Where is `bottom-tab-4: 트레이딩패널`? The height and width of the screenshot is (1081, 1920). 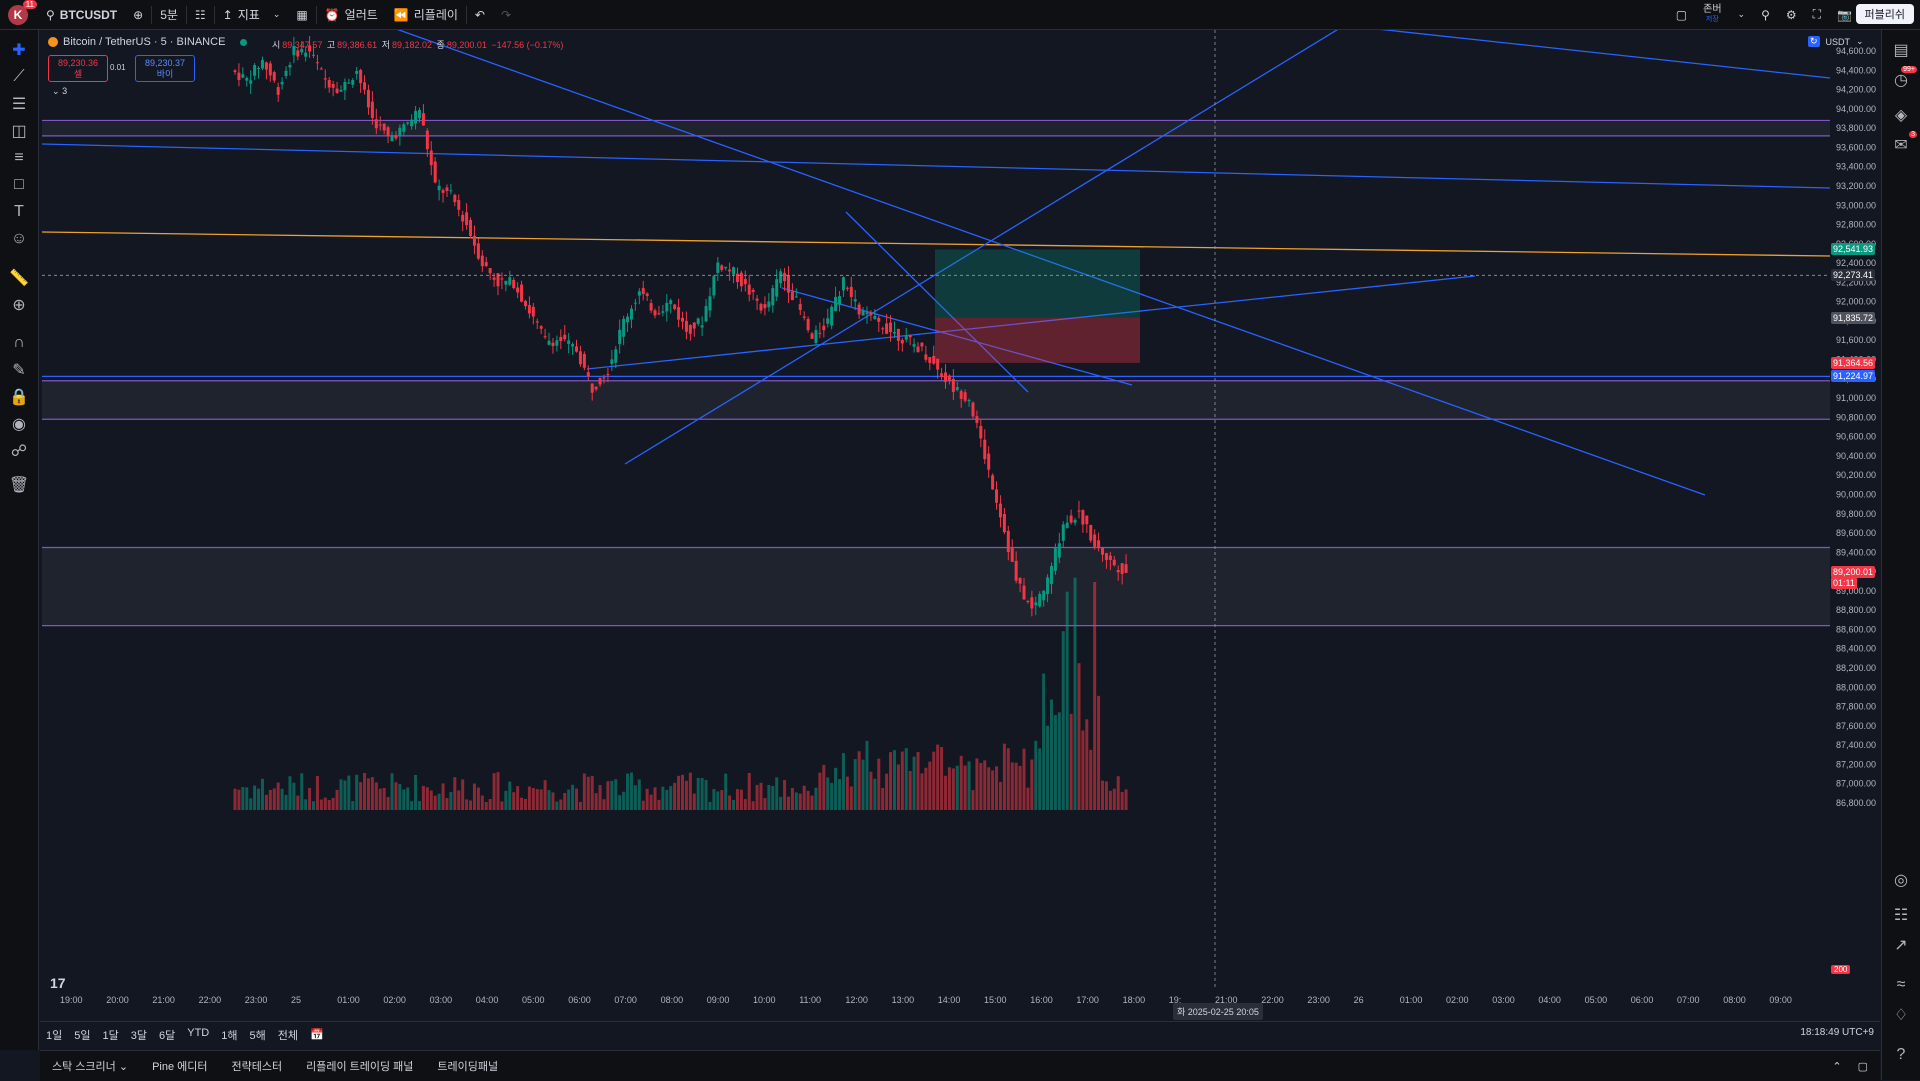
bottom-tab-4: 트레이딩패널 is located at coordinates (468, 1067).